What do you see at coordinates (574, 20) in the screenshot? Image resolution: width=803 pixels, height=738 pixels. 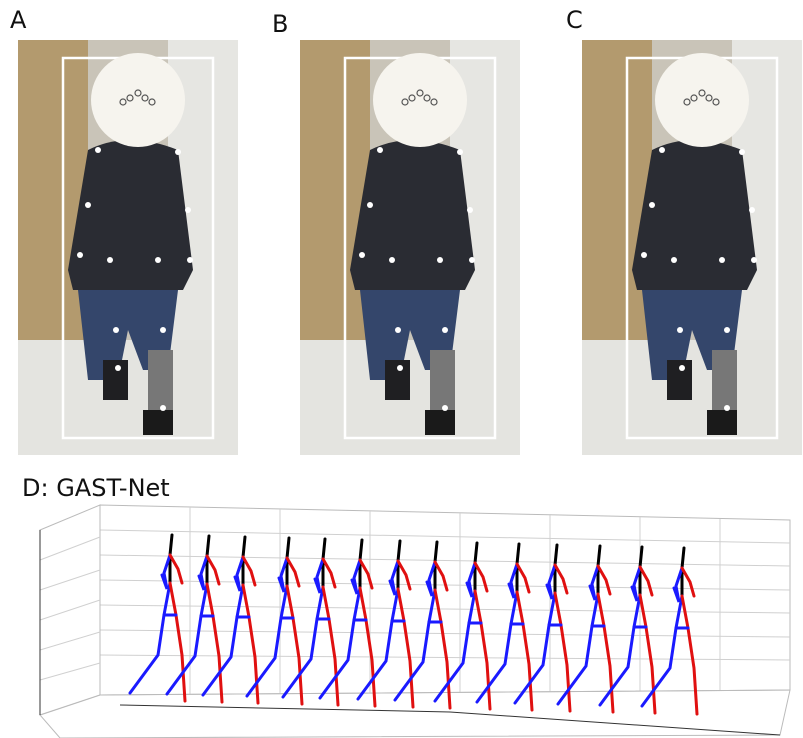 I see `panel-label: C` at bounding box center [574, 20].